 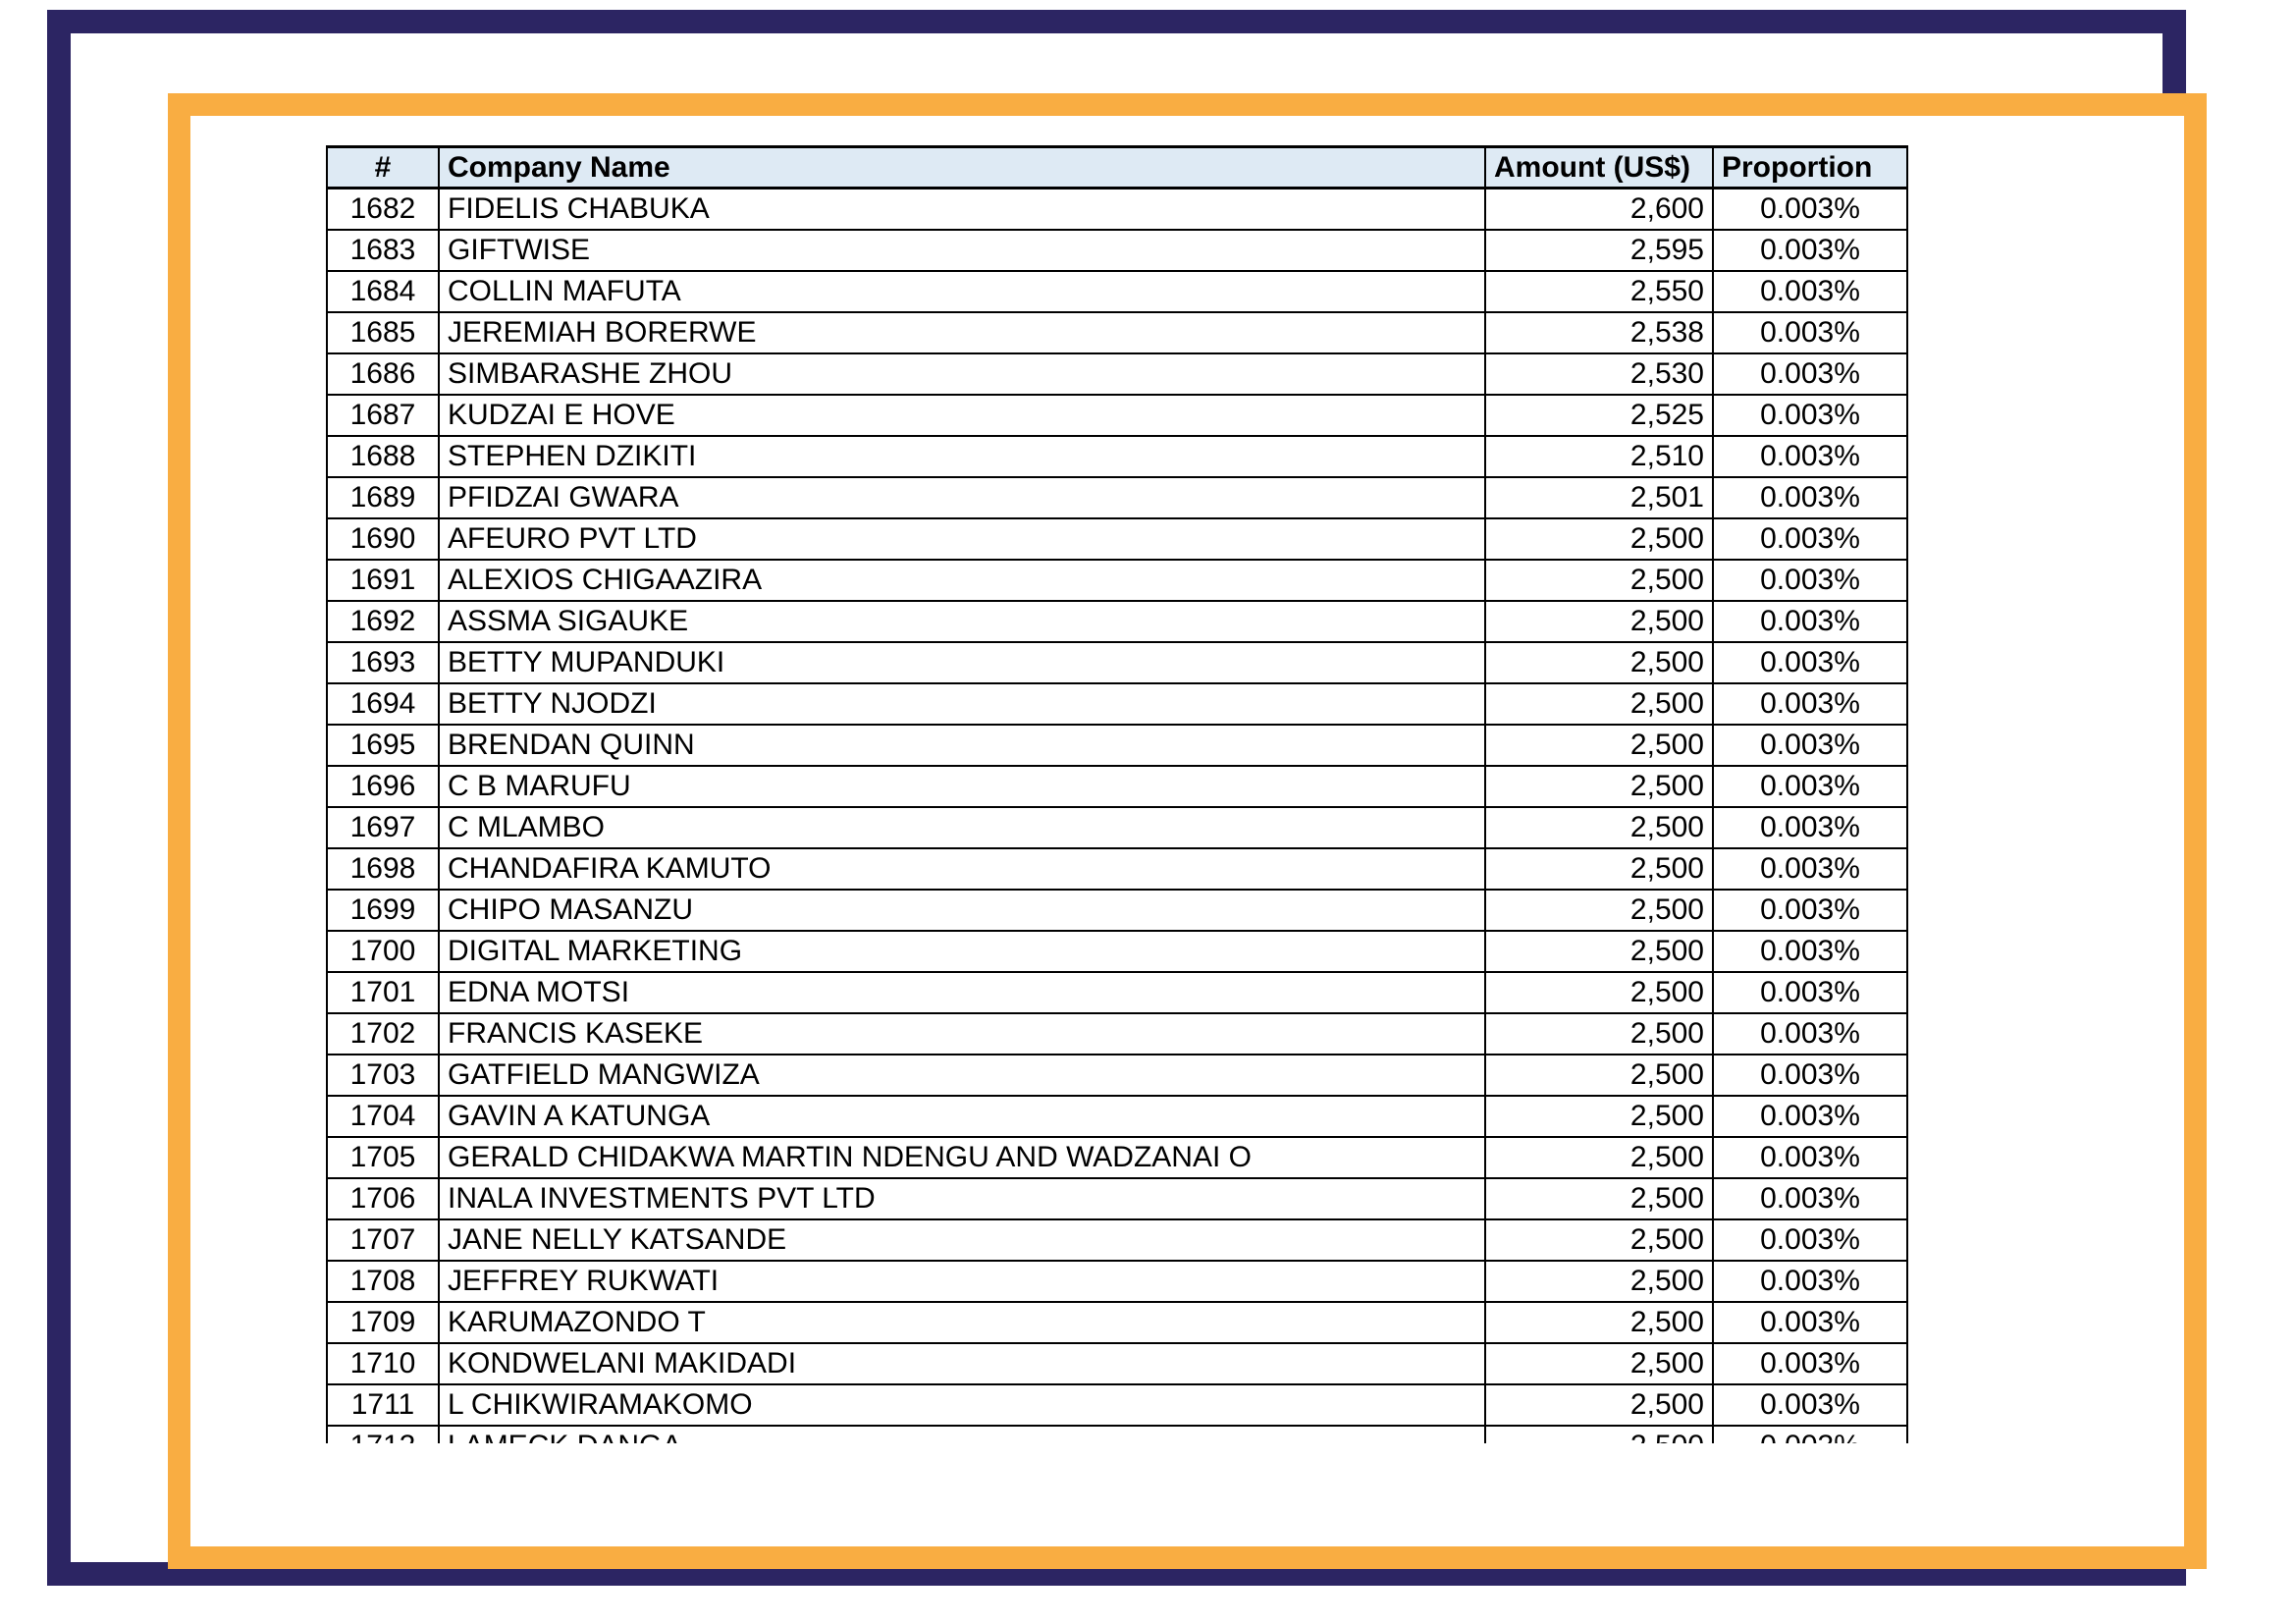 I want to click on table-row: 1711 L CHIKWIRAMAKOMO 2,500 0.003%, so click(x=1117, y=1404).